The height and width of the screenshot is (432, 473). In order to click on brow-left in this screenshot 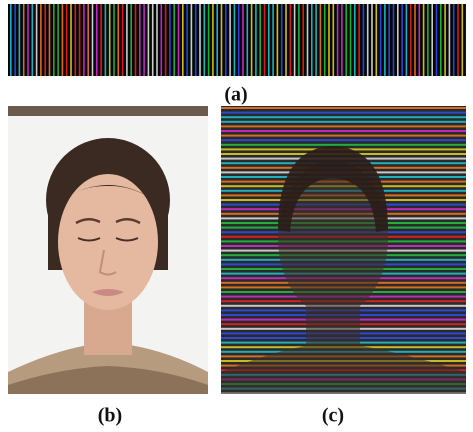, I will do `click(88, 221)`.